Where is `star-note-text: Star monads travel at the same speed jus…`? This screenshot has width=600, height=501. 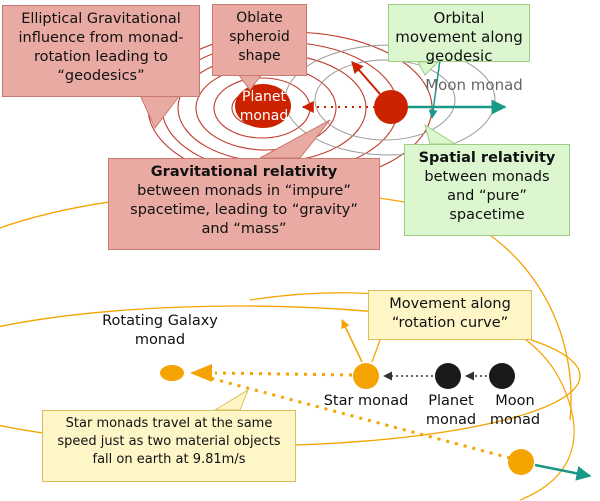
star-note-text: Star monads travel at the same speed jus… is located at coordinates (168, 441).